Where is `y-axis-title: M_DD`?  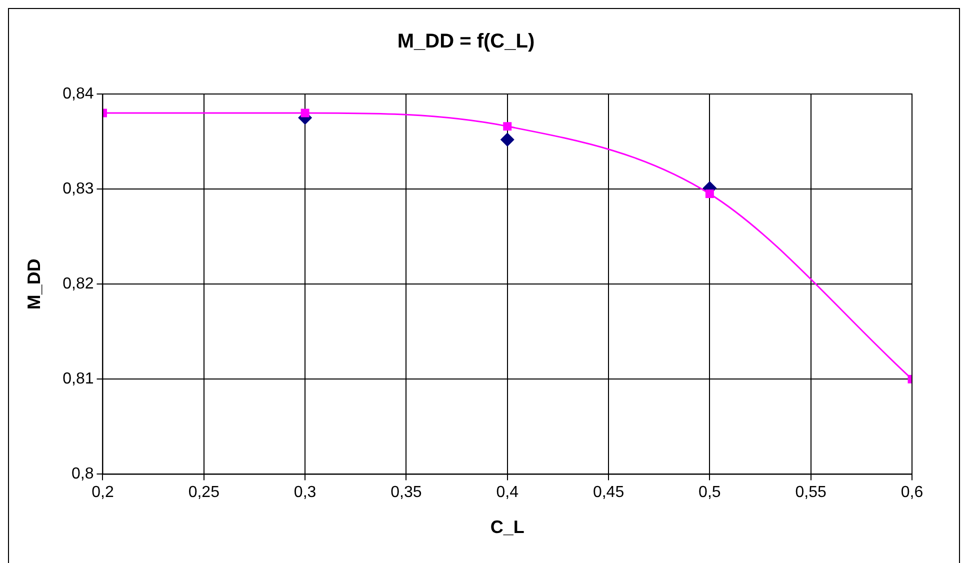 y-axis-title: M_DD is located at coordinates (34, 284).